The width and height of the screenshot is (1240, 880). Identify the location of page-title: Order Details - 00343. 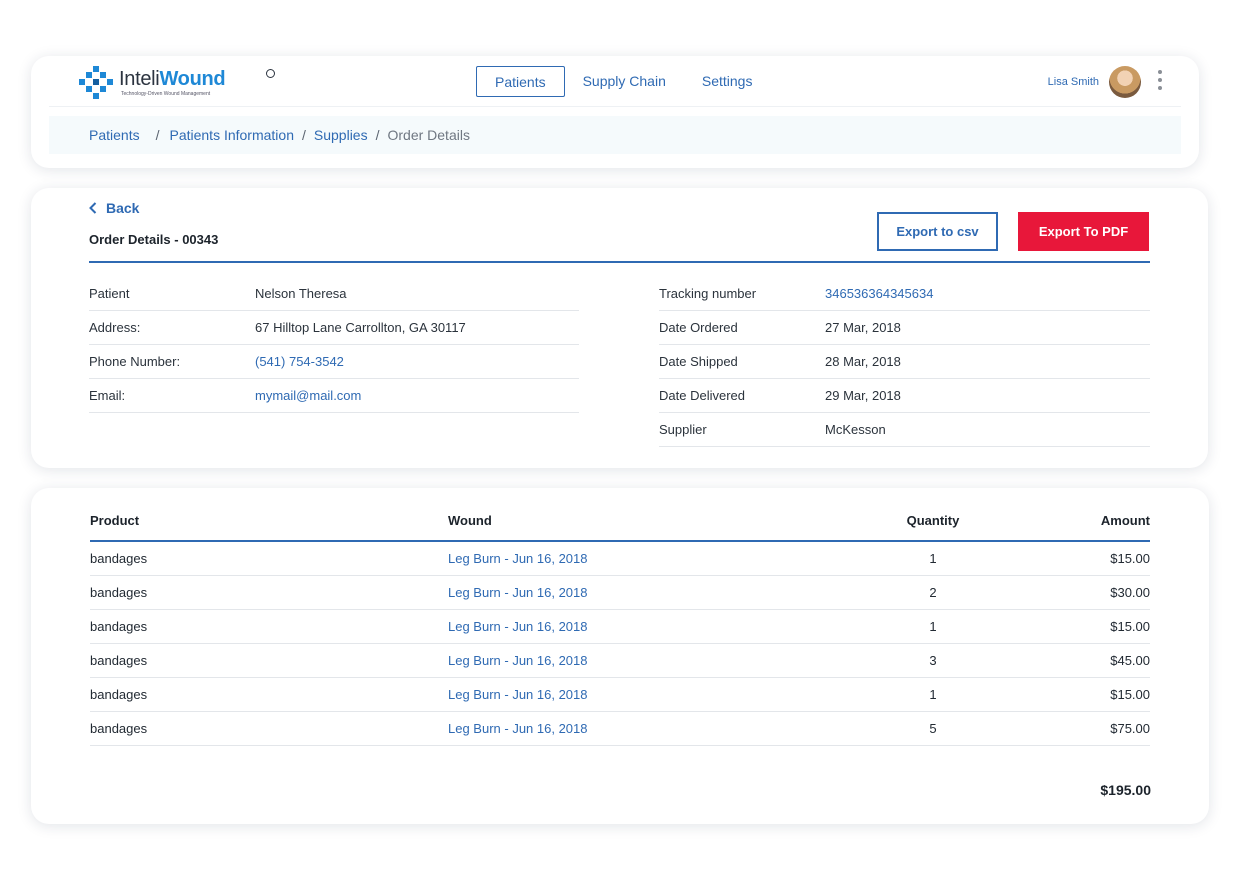
(154, 239).